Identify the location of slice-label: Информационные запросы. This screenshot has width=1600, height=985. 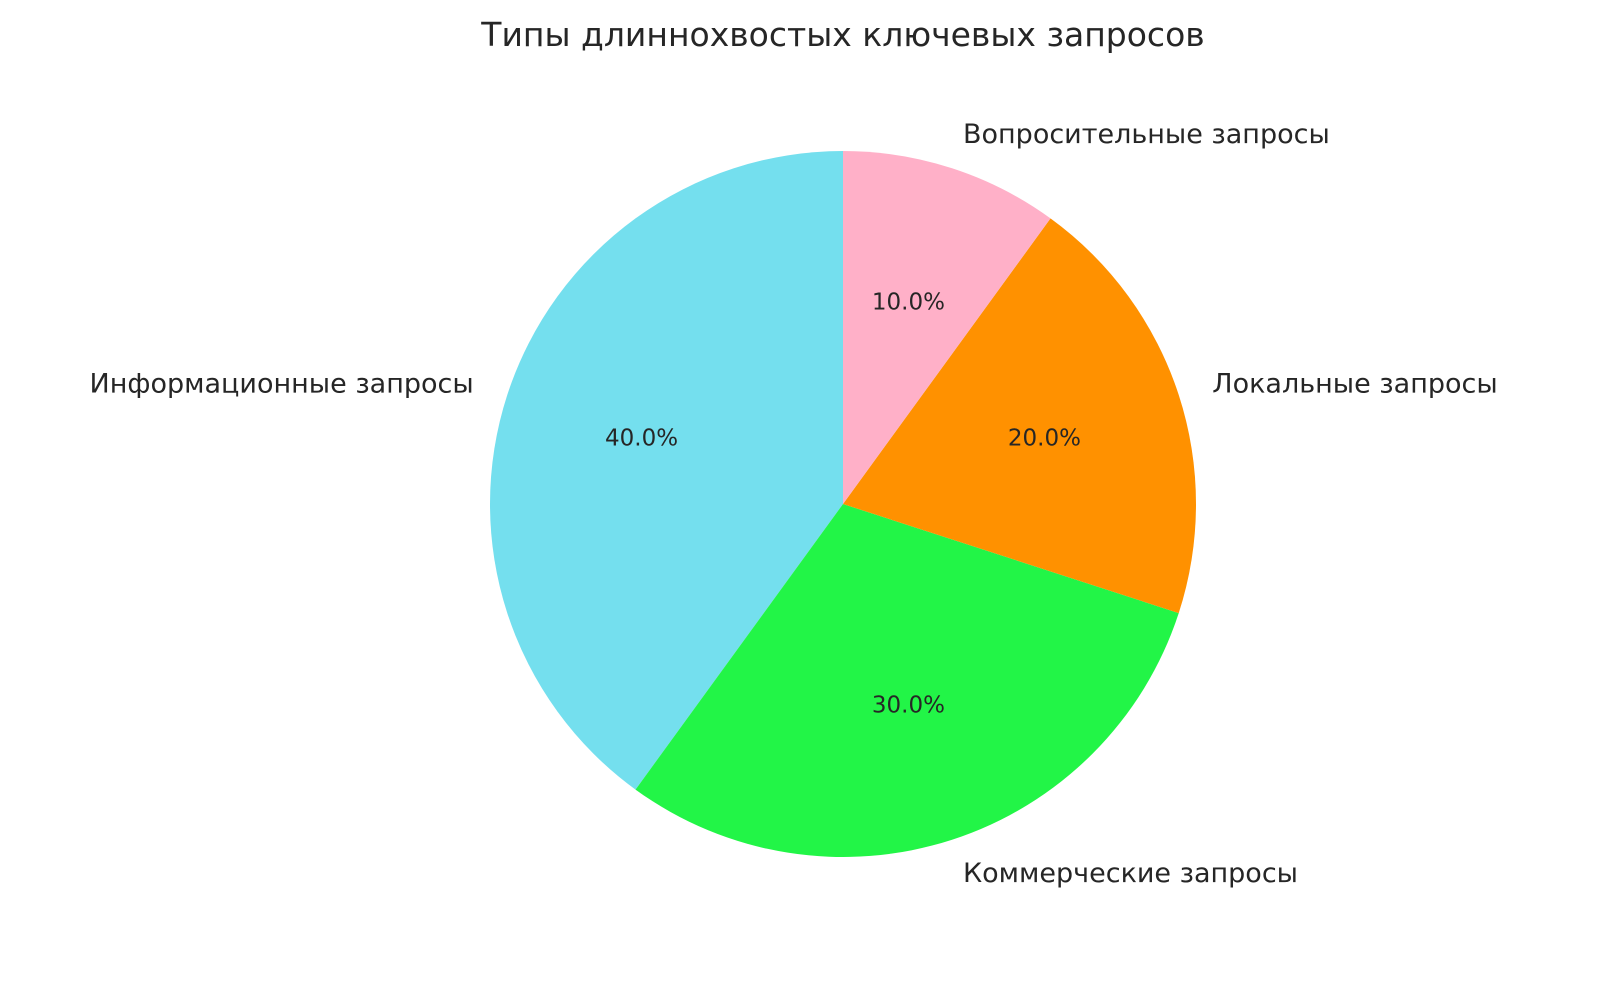
(282, 384).